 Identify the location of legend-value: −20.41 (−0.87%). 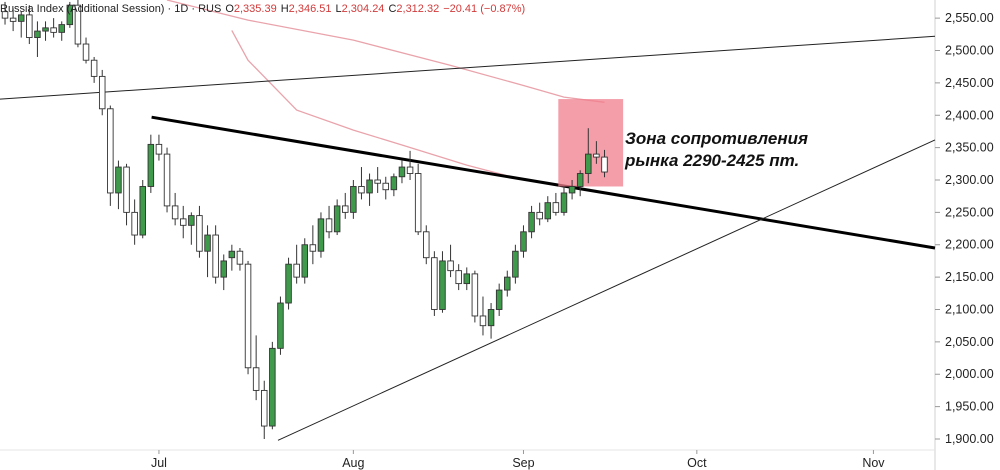
(484, 9).